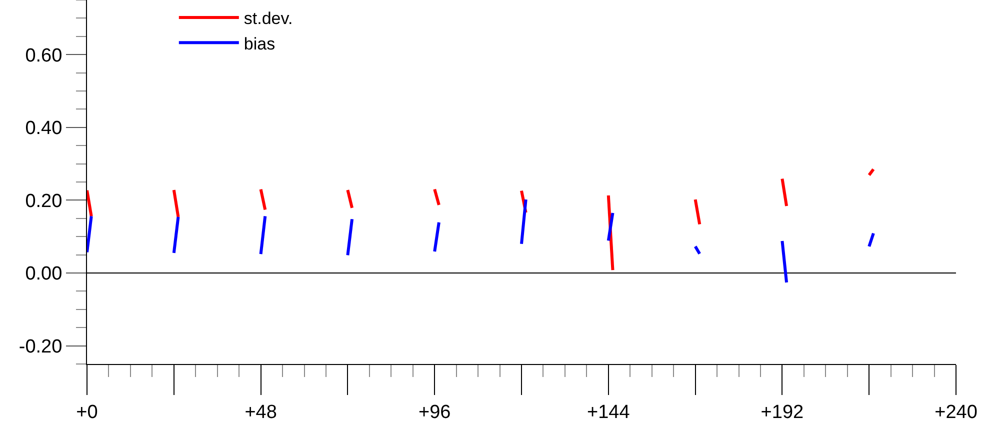 The height and width of the screenshot is (423, 982). What do you see at coordinates (260, 412) in the screenshot?
I see `x-tick-label: +48` at bounding box center [260, 412].